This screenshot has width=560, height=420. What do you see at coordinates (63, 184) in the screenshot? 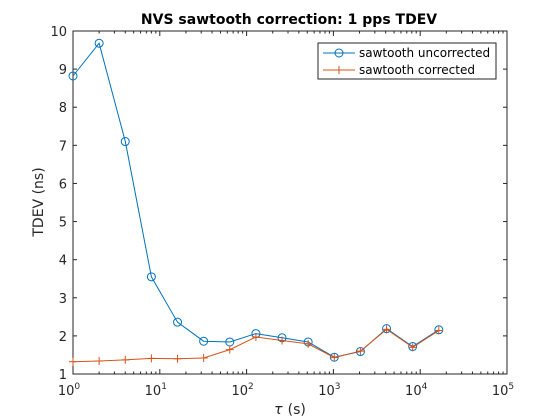
I see `y-tick-label: 6` at bounding box center [63, 184].